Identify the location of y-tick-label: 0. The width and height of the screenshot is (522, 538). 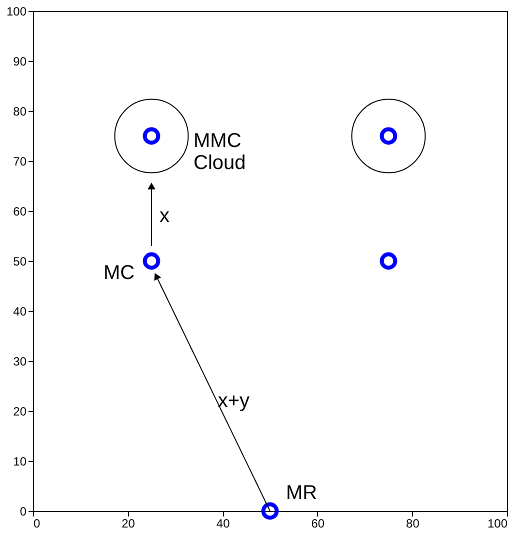
(23, 511).